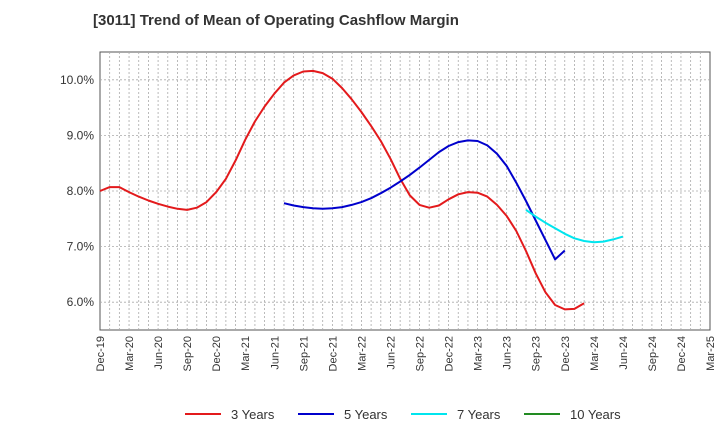 The height and width of the screenshot is (440, 720). Describe the element at coordinates (188, 353) in the screenshot. I see `x-tick-label: Sep-20` at that location.